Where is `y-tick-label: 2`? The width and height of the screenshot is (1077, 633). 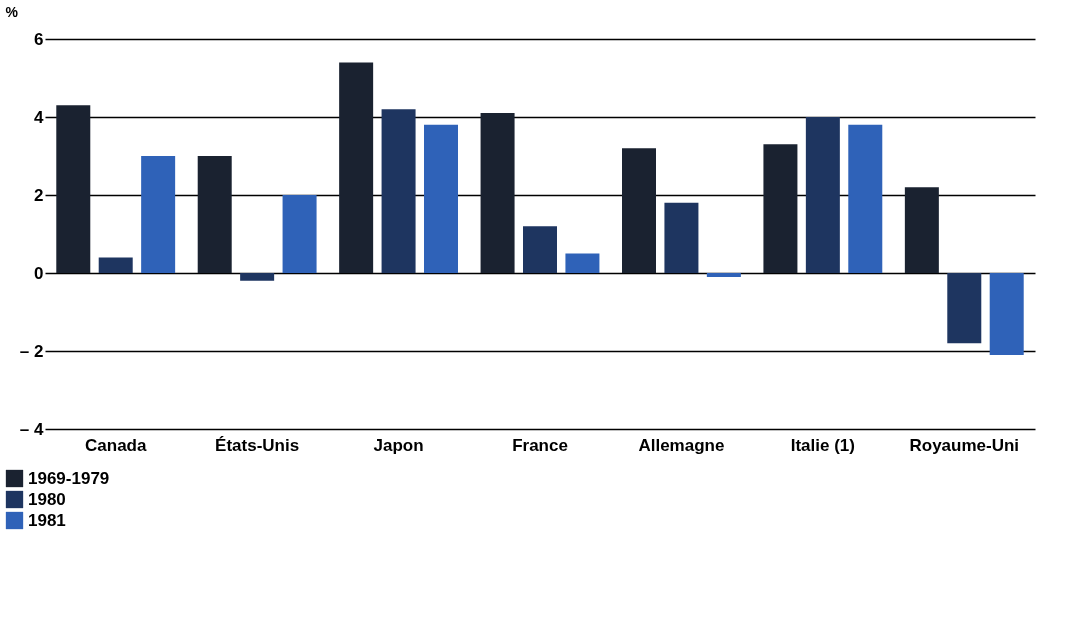
y-tick-label: 2 is located at coordinates (39, 195).